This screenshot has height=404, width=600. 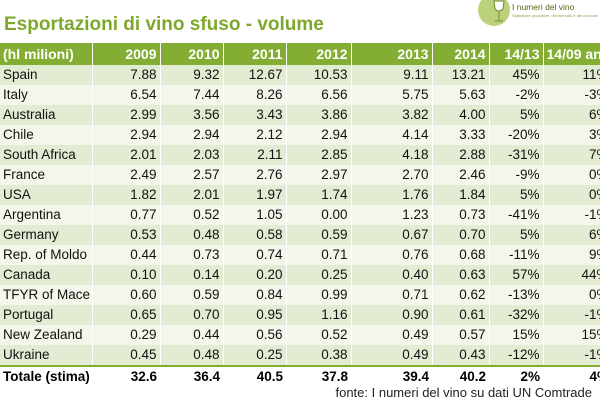 I want to click on value-cell: 2.11, so click(x=255, y=155).